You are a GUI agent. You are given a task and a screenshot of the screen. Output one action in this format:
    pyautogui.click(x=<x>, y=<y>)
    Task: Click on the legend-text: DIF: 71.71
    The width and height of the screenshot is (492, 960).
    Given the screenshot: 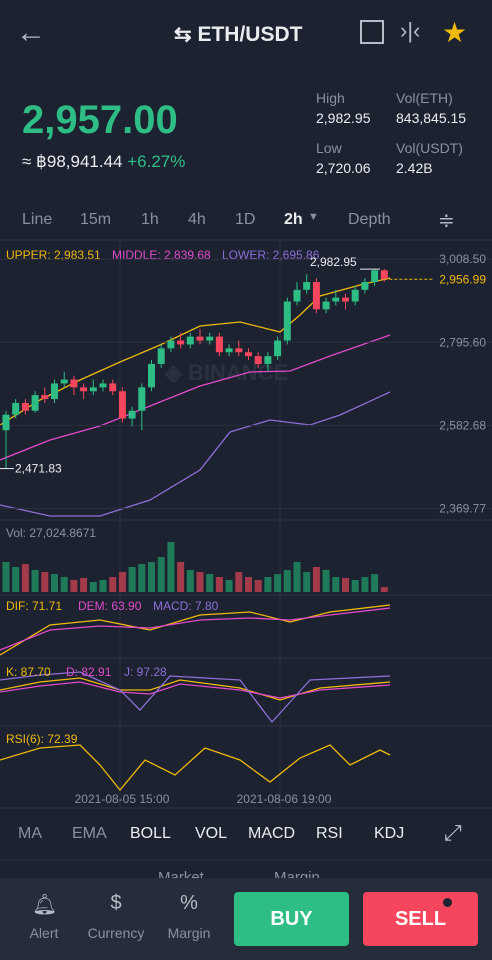 What is the action you would take?
    pyautogui.click(x=34, y=606)
    